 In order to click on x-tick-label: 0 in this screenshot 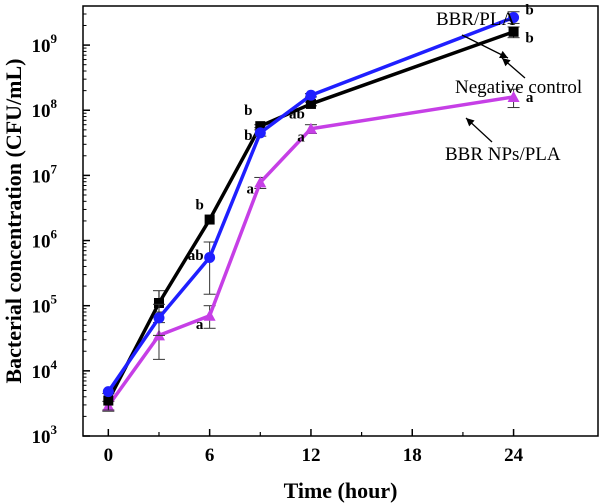, I will do `click(109, 455)`.